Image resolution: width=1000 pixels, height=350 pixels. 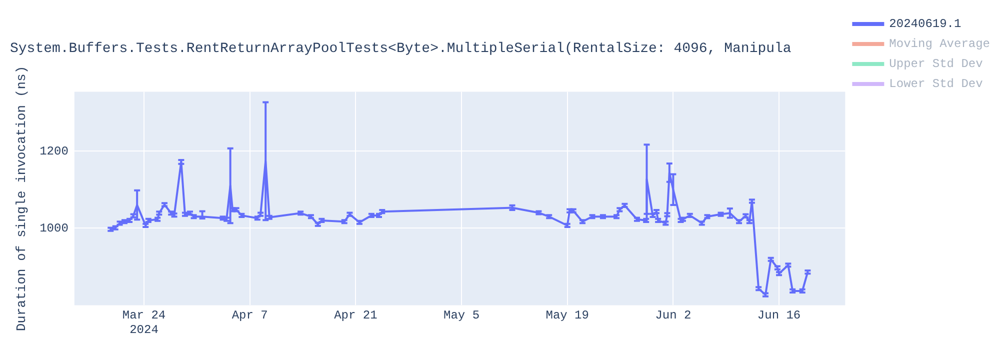 I want to click on x-tick-label: Jun 16, so click(x=779, y=315).